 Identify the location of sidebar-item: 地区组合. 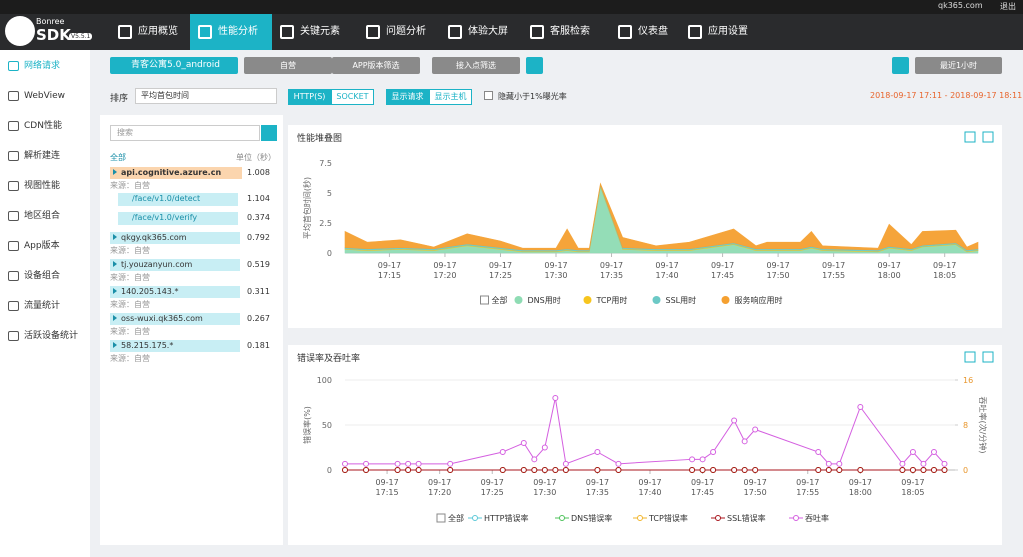
(45, 216).